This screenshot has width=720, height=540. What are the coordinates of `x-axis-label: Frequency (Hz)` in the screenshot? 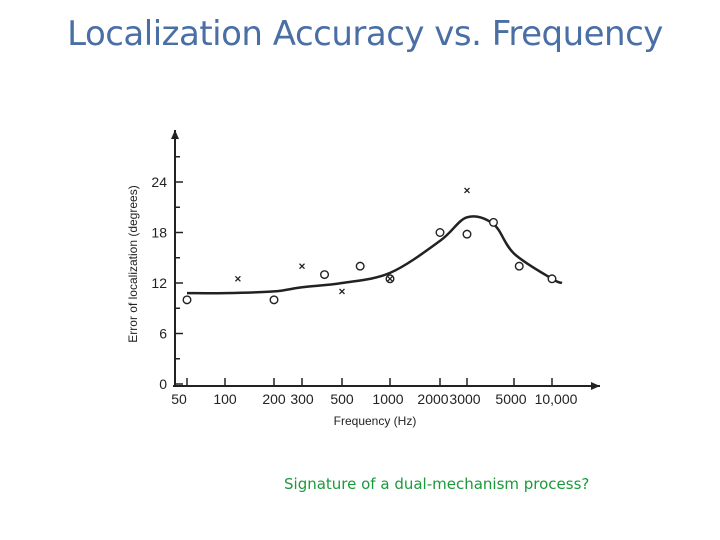 It's located at (375, 421).